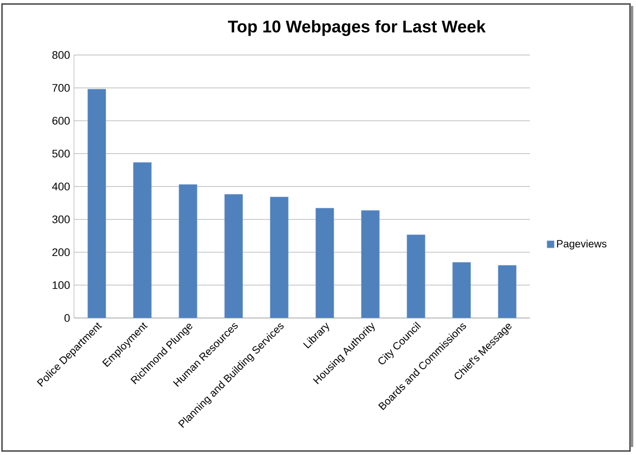 The image size is (636, 455). Describe the element at coordinates (61, 88) in the screenshot. I see `y-tick-label: 700` at that location.